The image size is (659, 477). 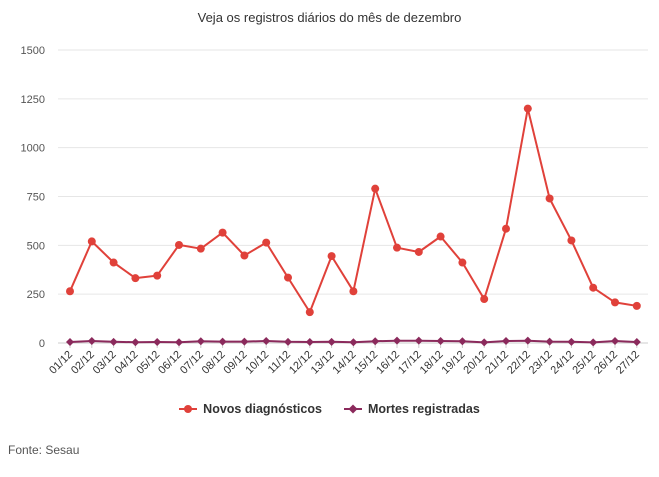 I want to click on x-tick-label: 21/12, so click(x=497, y=363).